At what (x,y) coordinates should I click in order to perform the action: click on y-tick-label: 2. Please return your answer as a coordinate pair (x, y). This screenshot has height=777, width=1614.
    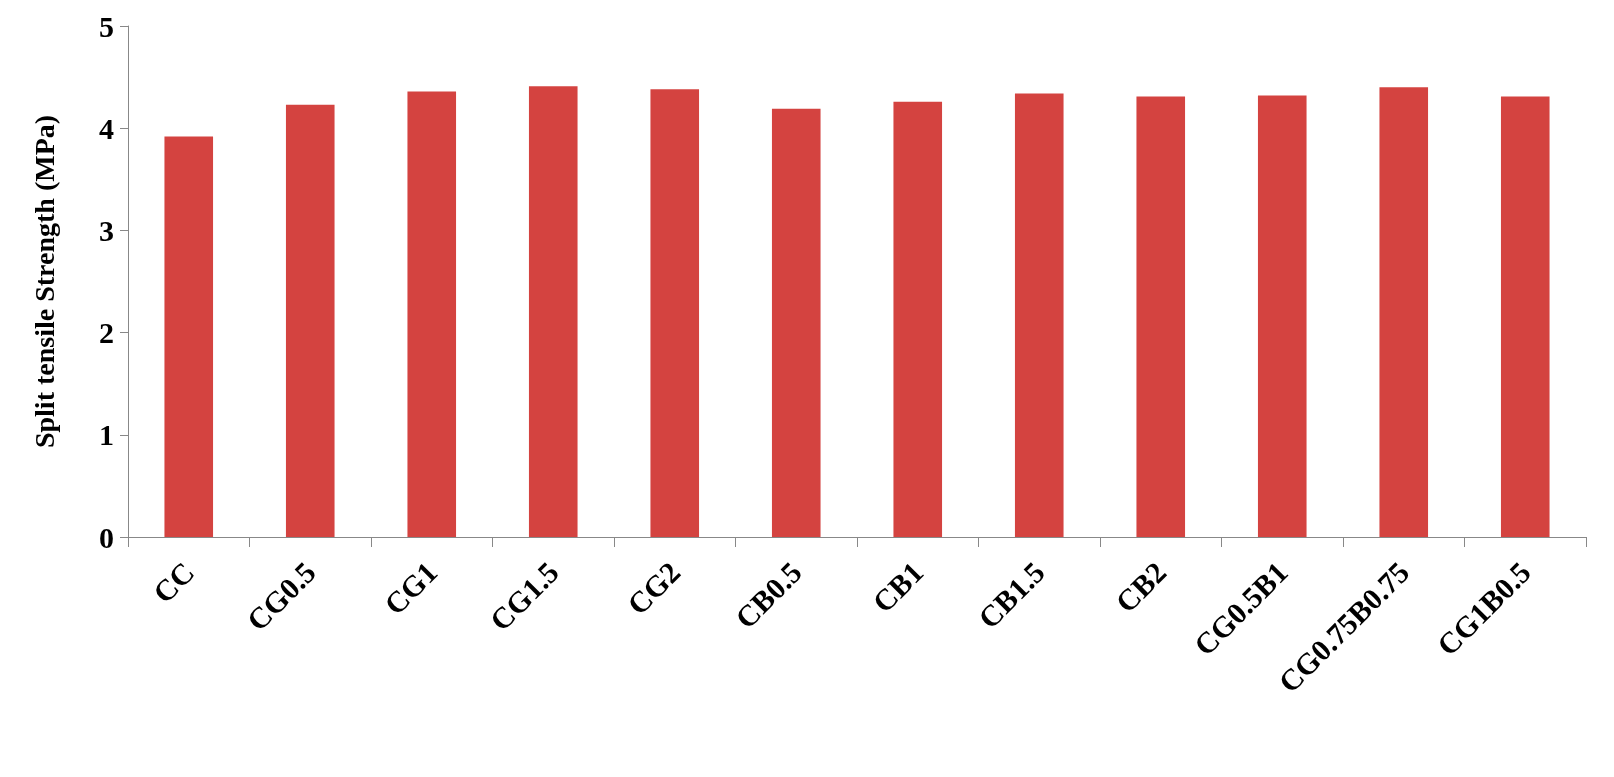
    Looking at the image, I should click on (106, 333).